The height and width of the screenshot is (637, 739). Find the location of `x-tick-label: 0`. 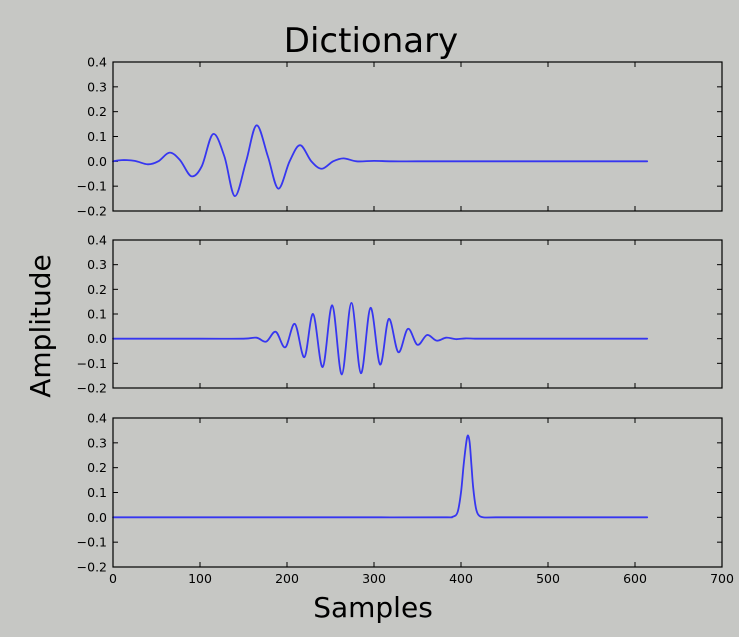

x-tick-label: 0 is located at coordinates (113, 578).